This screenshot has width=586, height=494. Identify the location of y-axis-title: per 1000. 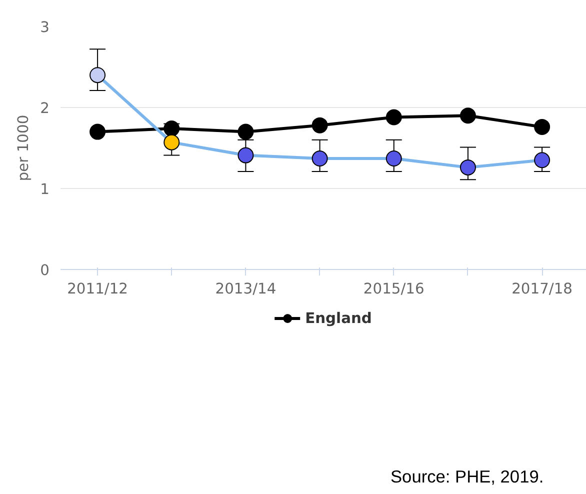
(23, 148).